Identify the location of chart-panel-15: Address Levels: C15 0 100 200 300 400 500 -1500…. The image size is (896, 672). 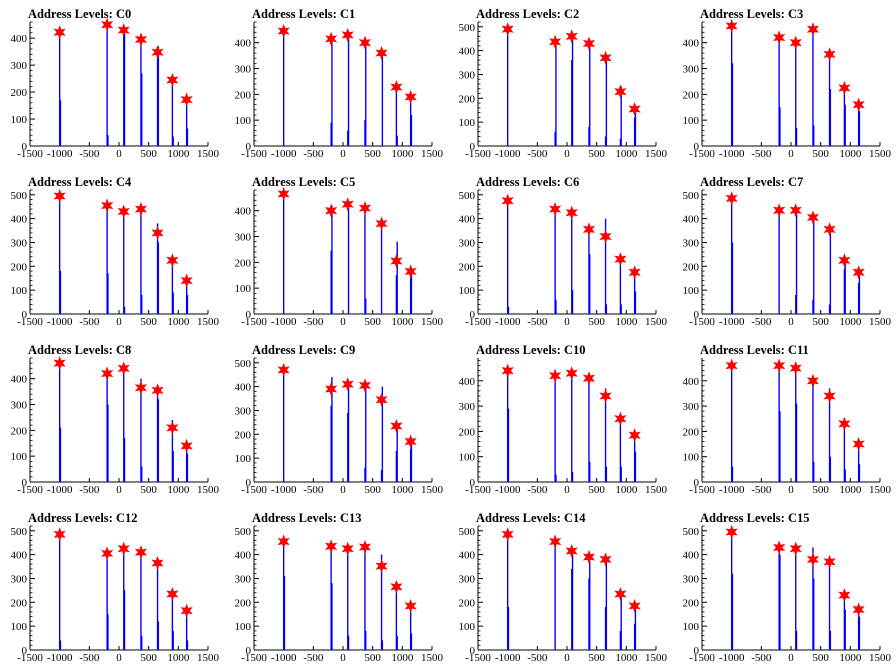
(784, 588).